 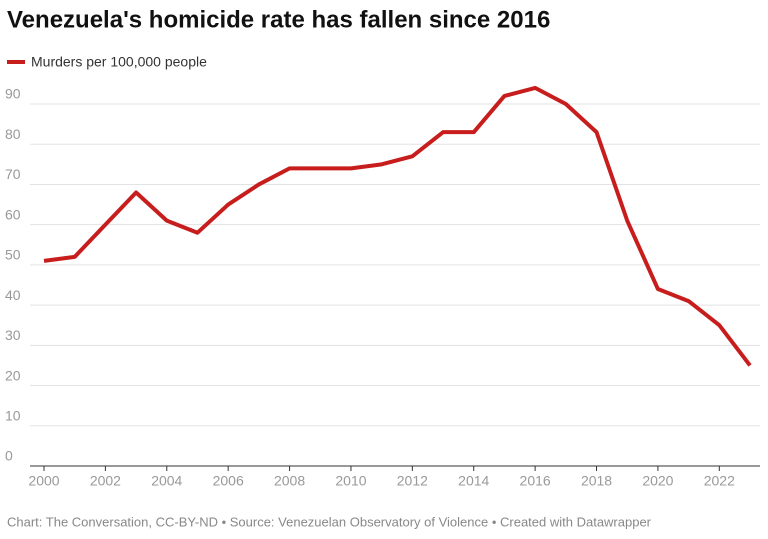 What do you see at coordinates (13, 255) in the screenshot?
I see `y-tick-label: 50` at bounding box center [13, 255].